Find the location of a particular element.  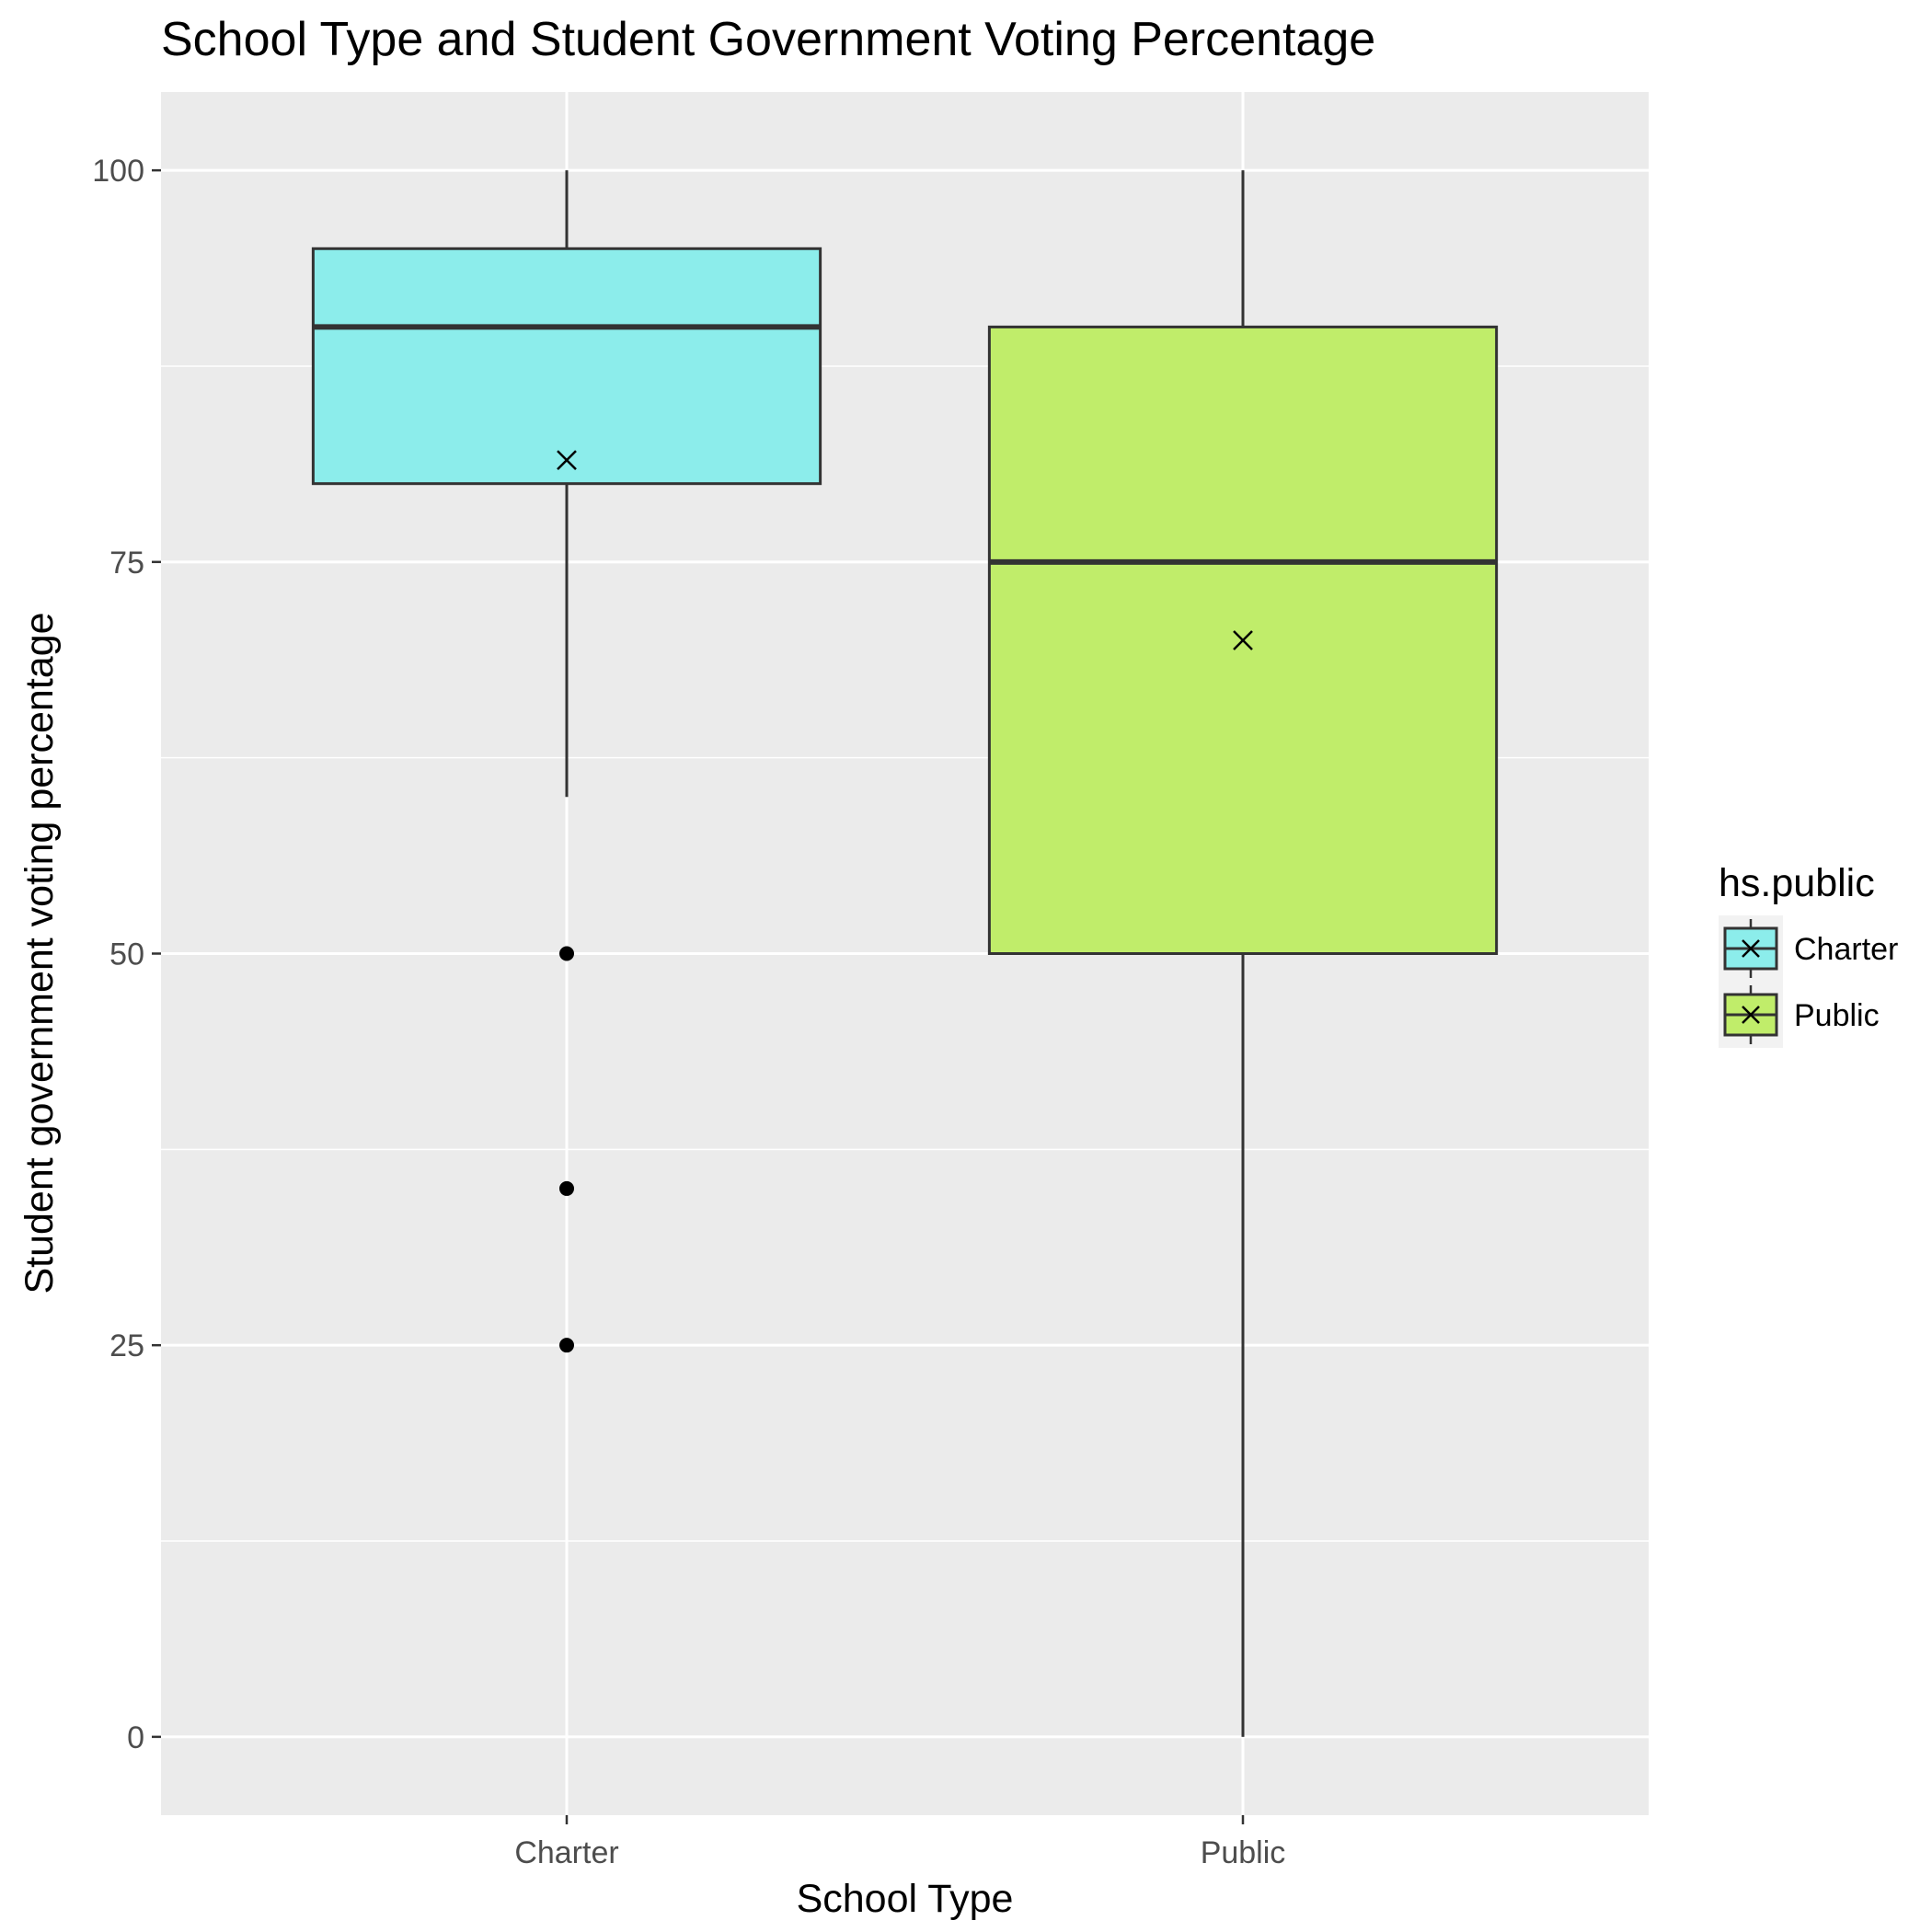

legend: hs.public Charter Public is located at coordinates (1808, 954).